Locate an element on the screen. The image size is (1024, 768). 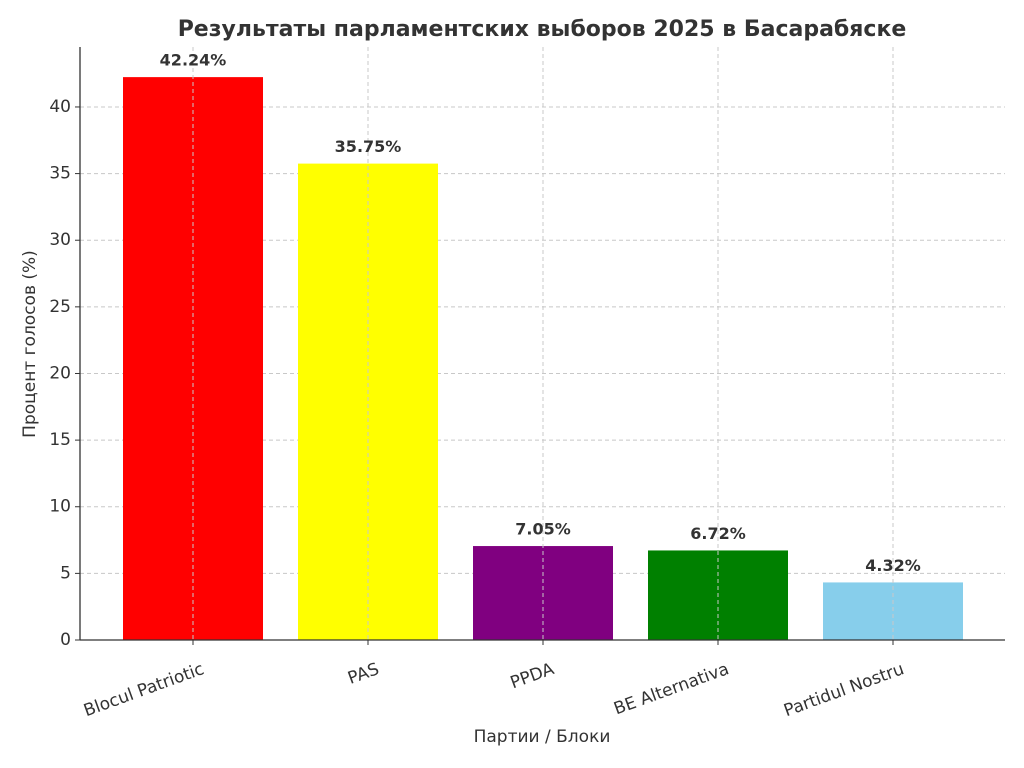
value-label: 4.32% is located at coordinates (893, 565).